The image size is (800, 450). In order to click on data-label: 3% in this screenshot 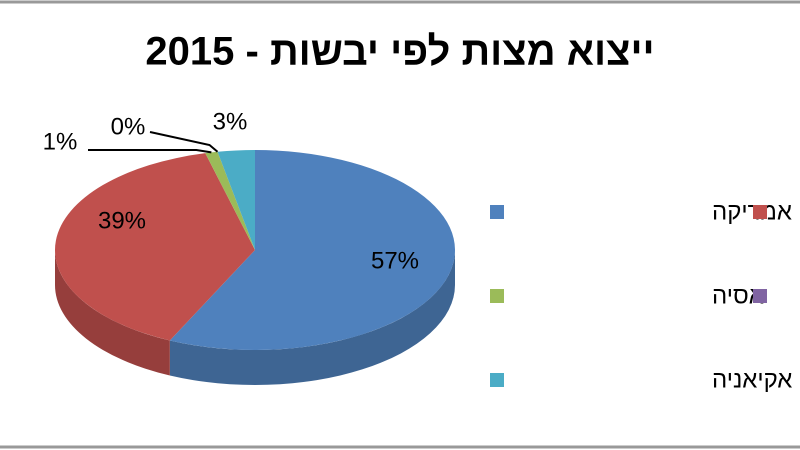, I will do `click(230, 121)`.